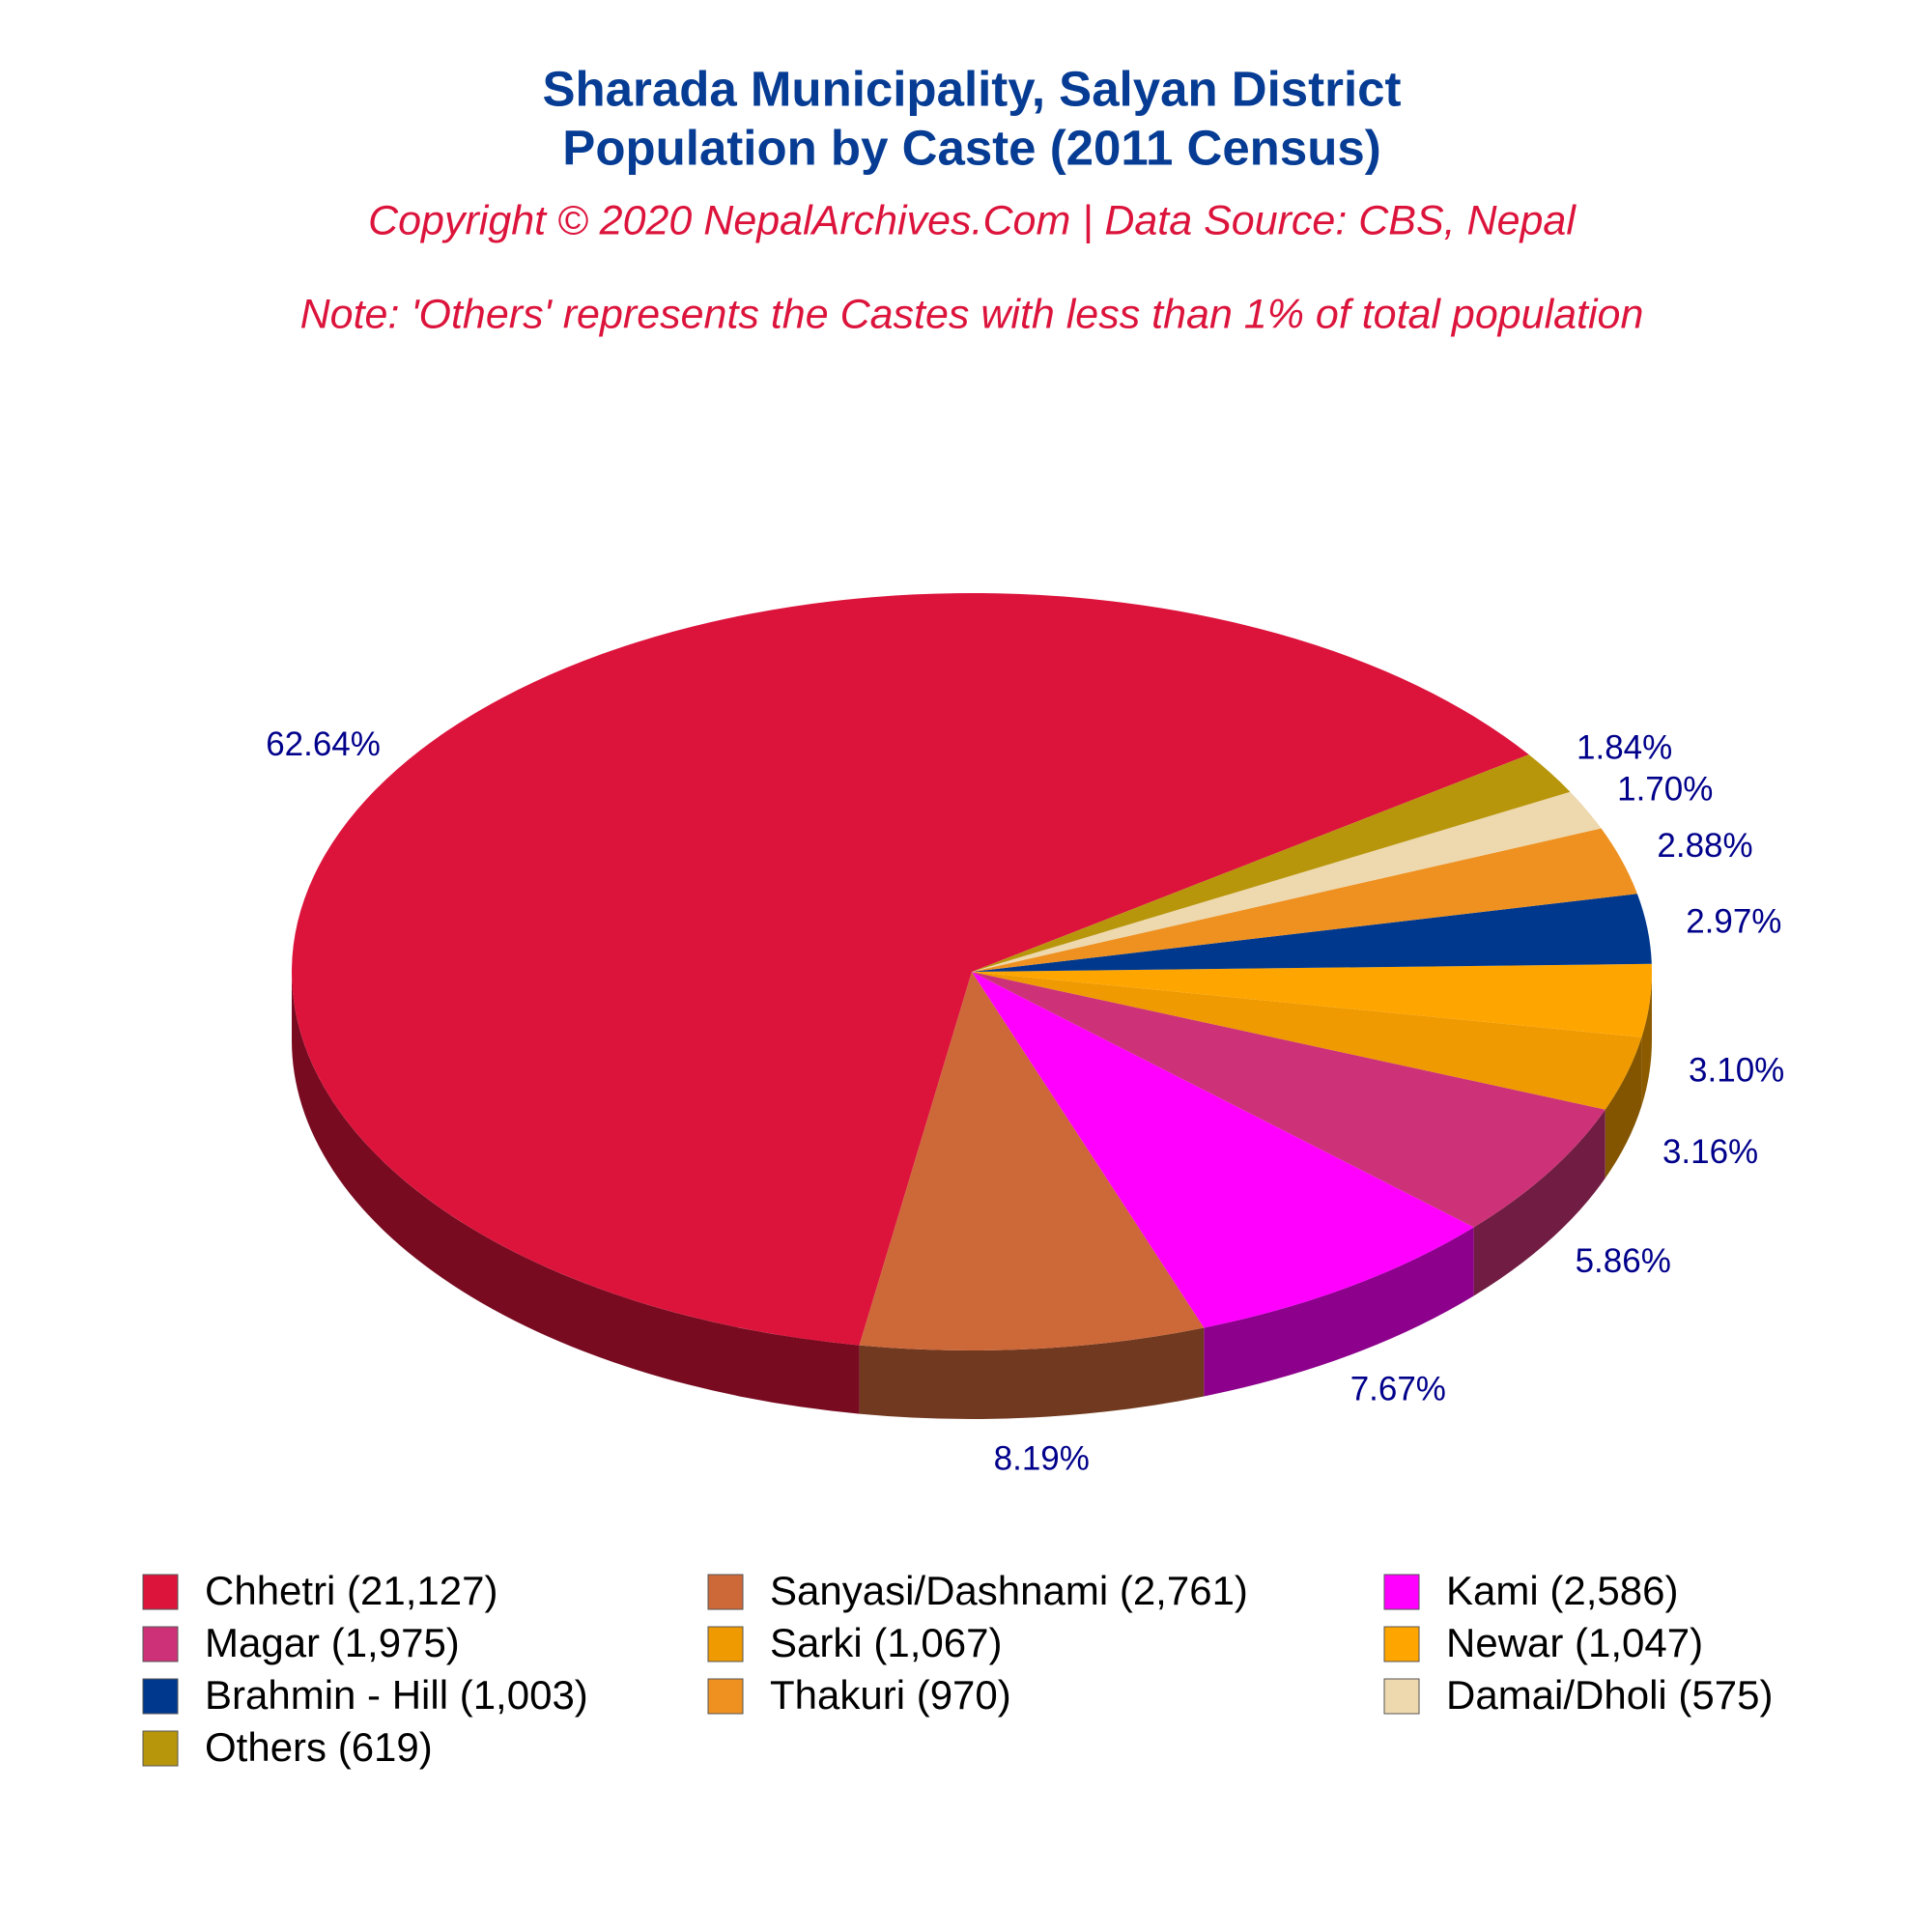 Image resolution: width=1932 pixels, height=1932 pixels. I want to click on legend-label: Damai/Dholi (575), so click(1609, 1695).